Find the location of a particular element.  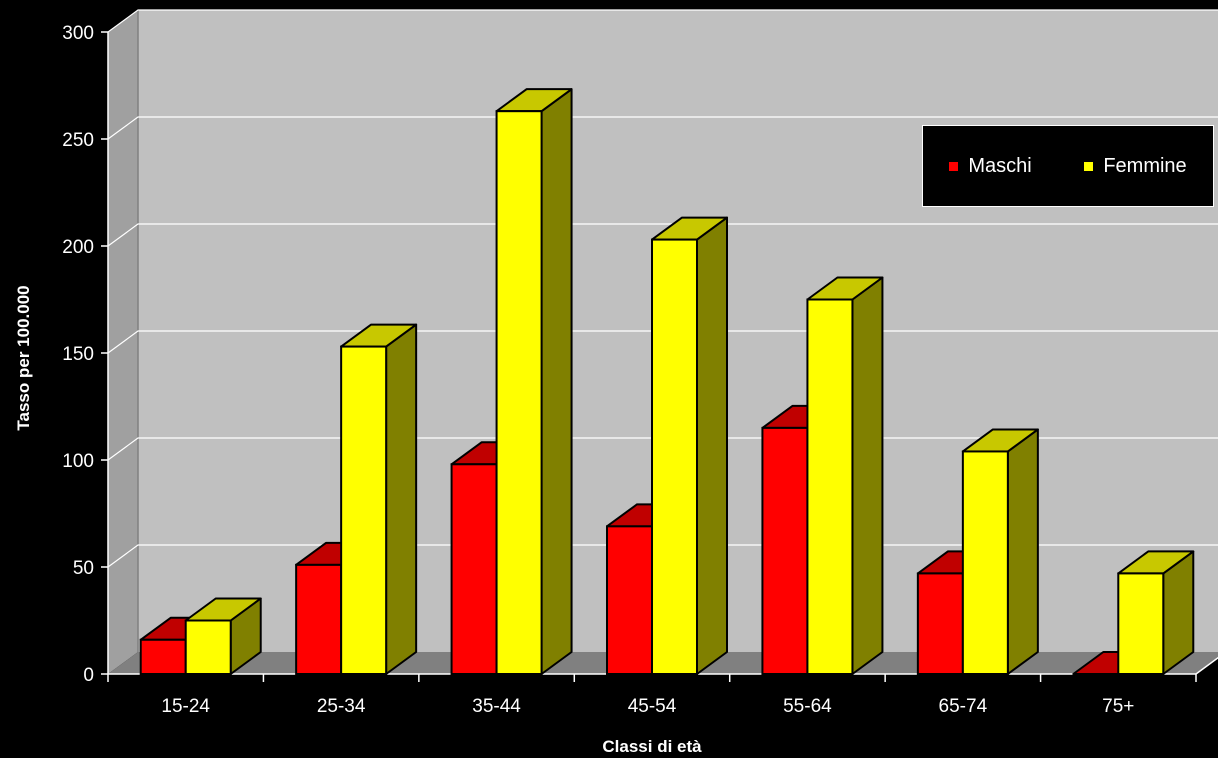

legend-item-maschi: Maschi is located at coordinates (990, 166).